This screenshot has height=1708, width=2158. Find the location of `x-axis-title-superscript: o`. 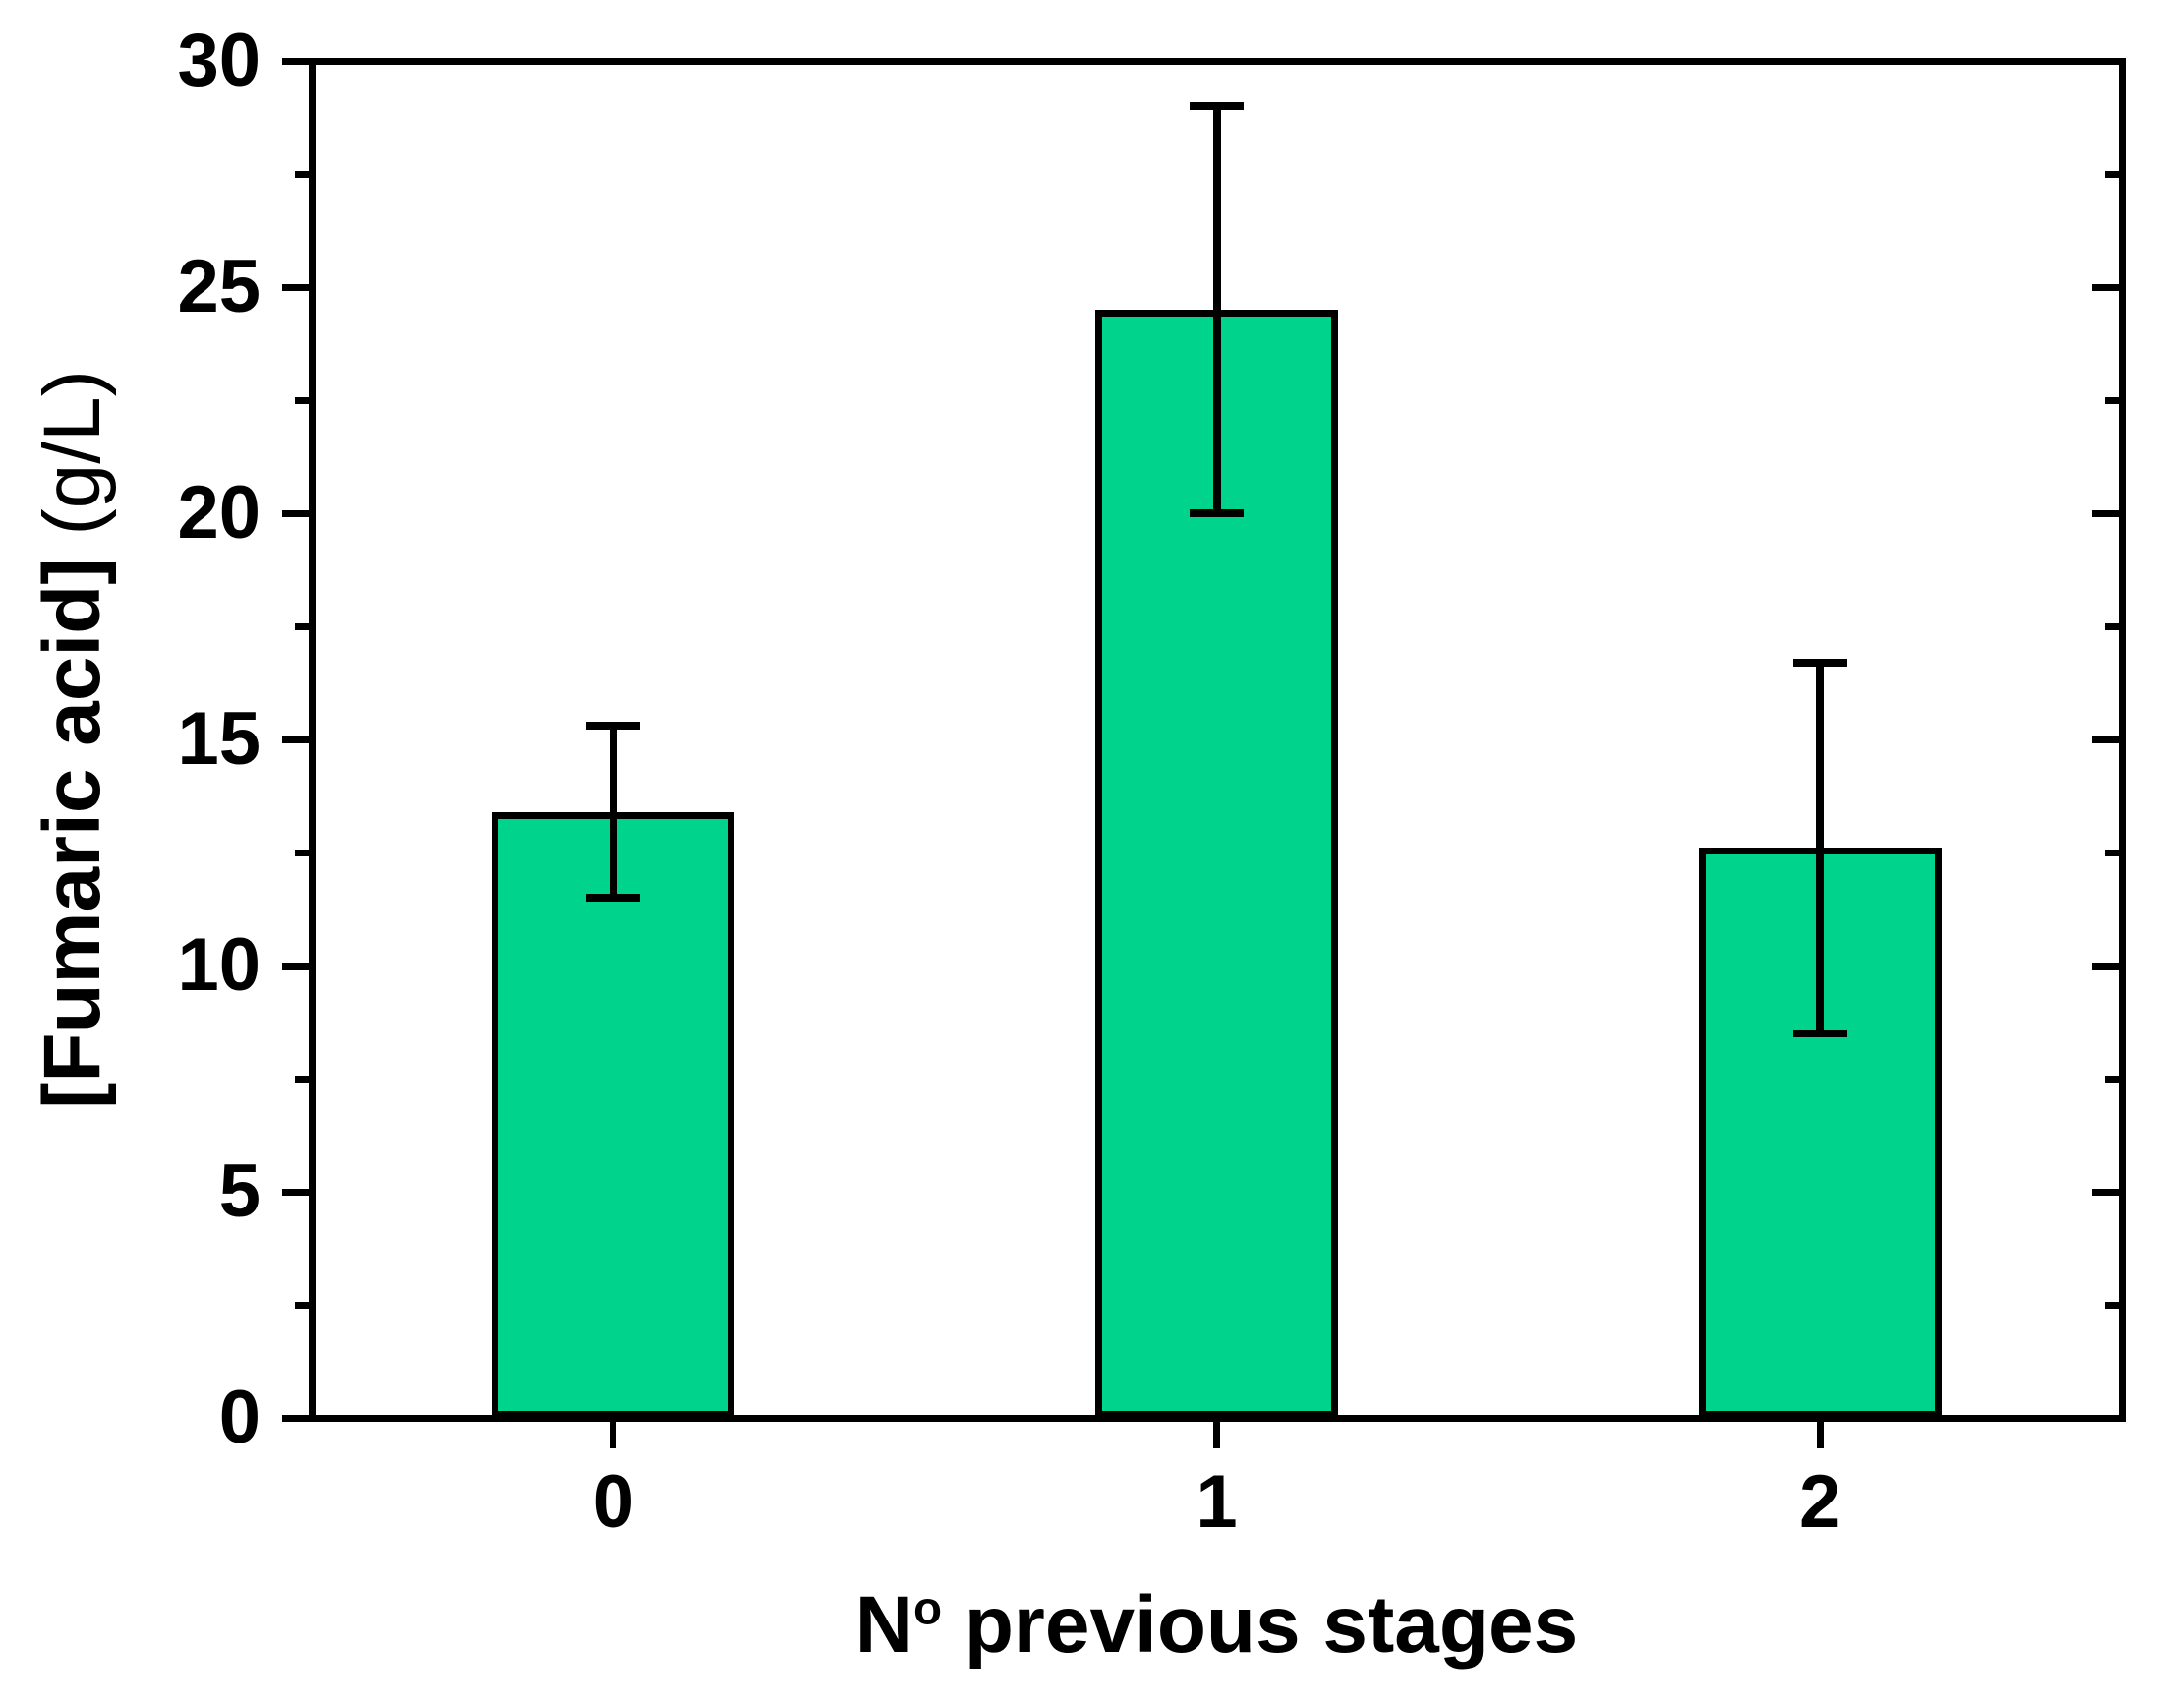

x-axis-title-superscript: o is located at coordinates (928, 1609).